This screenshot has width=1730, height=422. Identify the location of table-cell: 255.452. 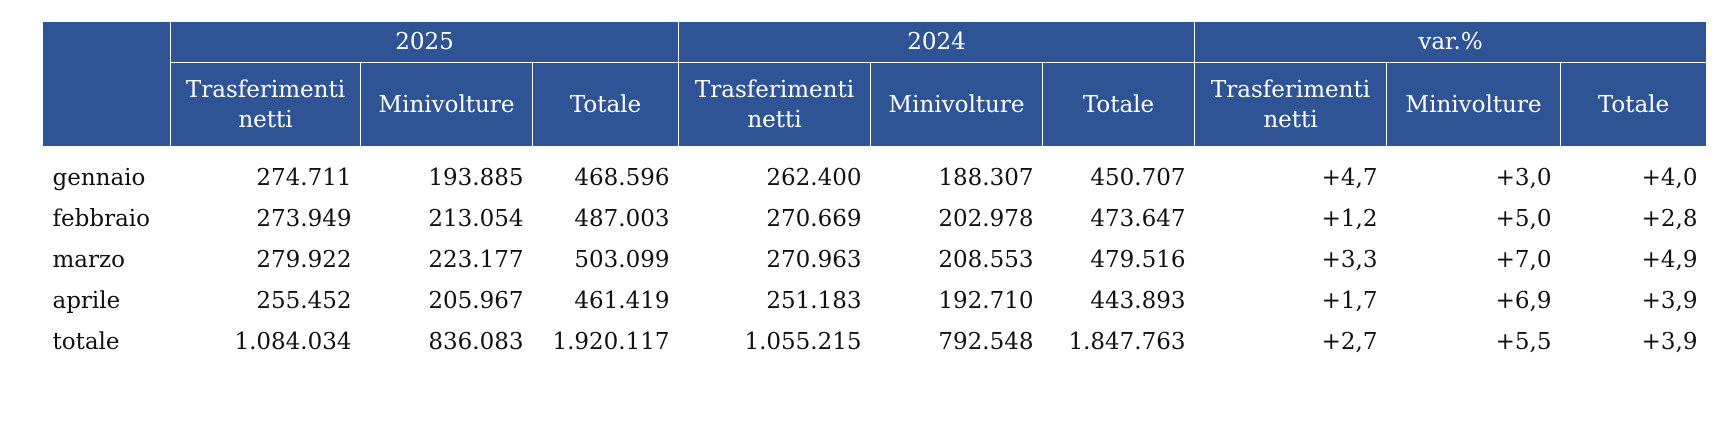
(304, 301).